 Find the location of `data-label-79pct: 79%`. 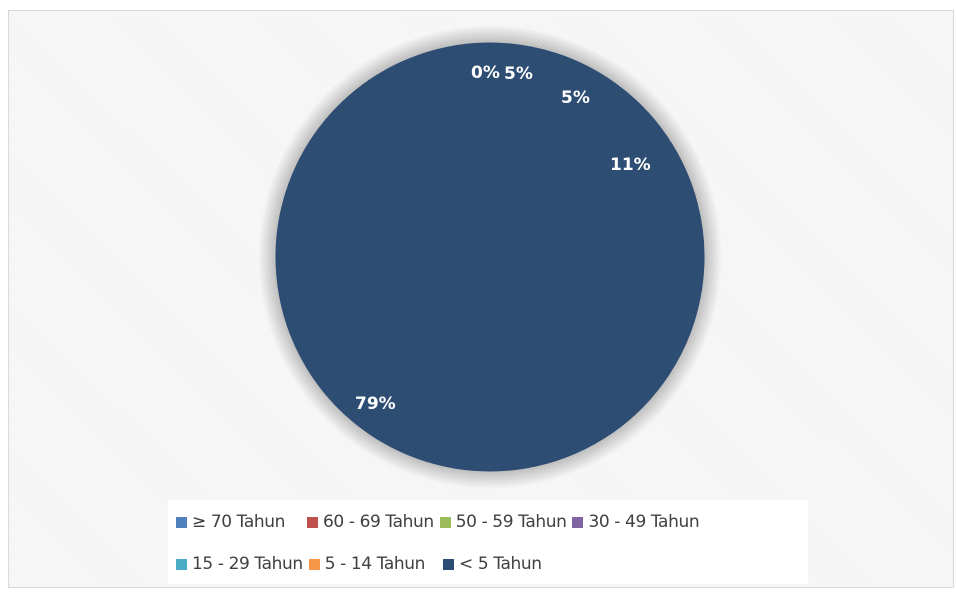

data-label-79pct: 79% is located at coordinates (375, 404).